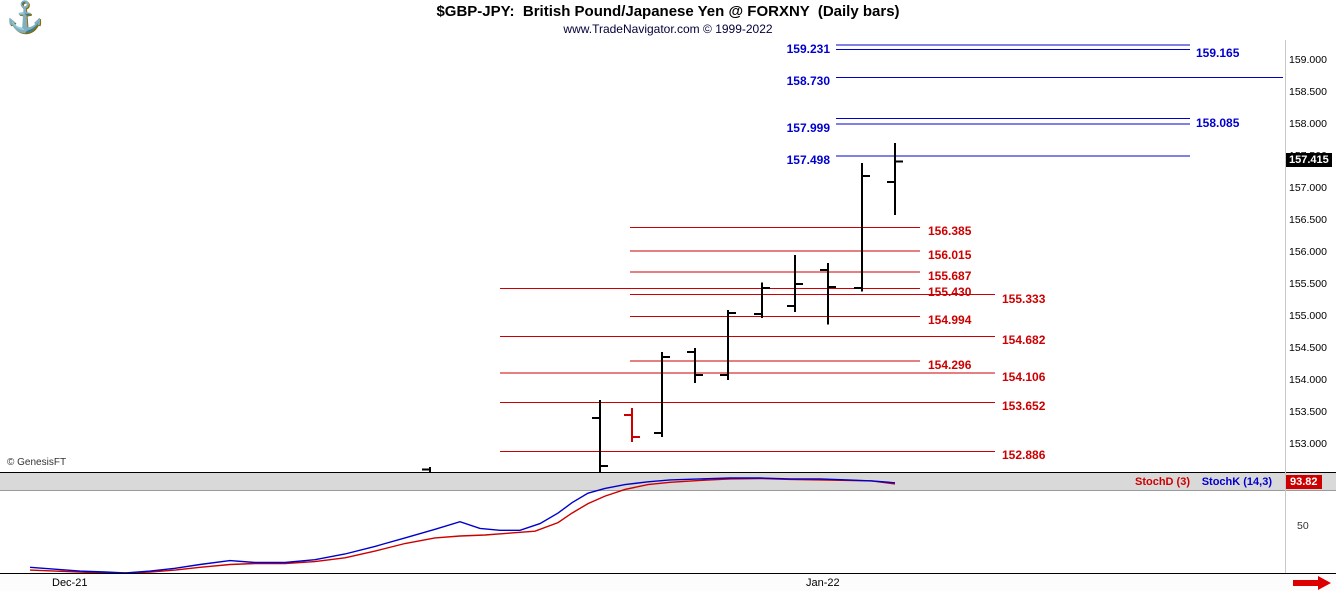 This screenshot has height=591, width=1336. Describe the element at coordinates (1162, 482) in the screenshot. I see `stochd-indicator-label: StochD (3)` at that location.